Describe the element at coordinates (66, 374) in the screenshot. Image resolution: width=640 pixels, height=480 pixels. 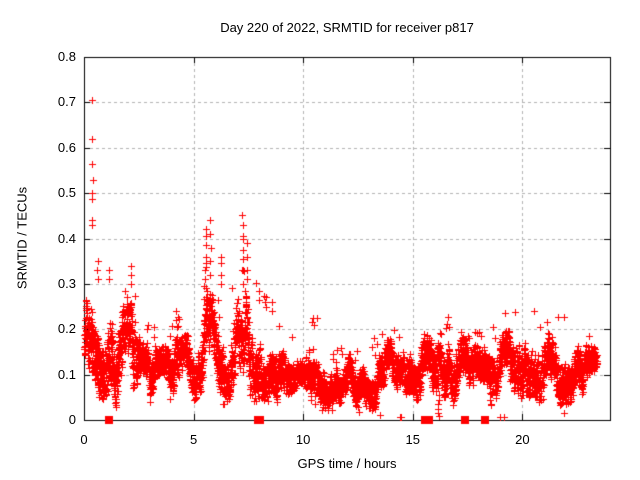
I see `y-tick-label: 0.1` at that location.